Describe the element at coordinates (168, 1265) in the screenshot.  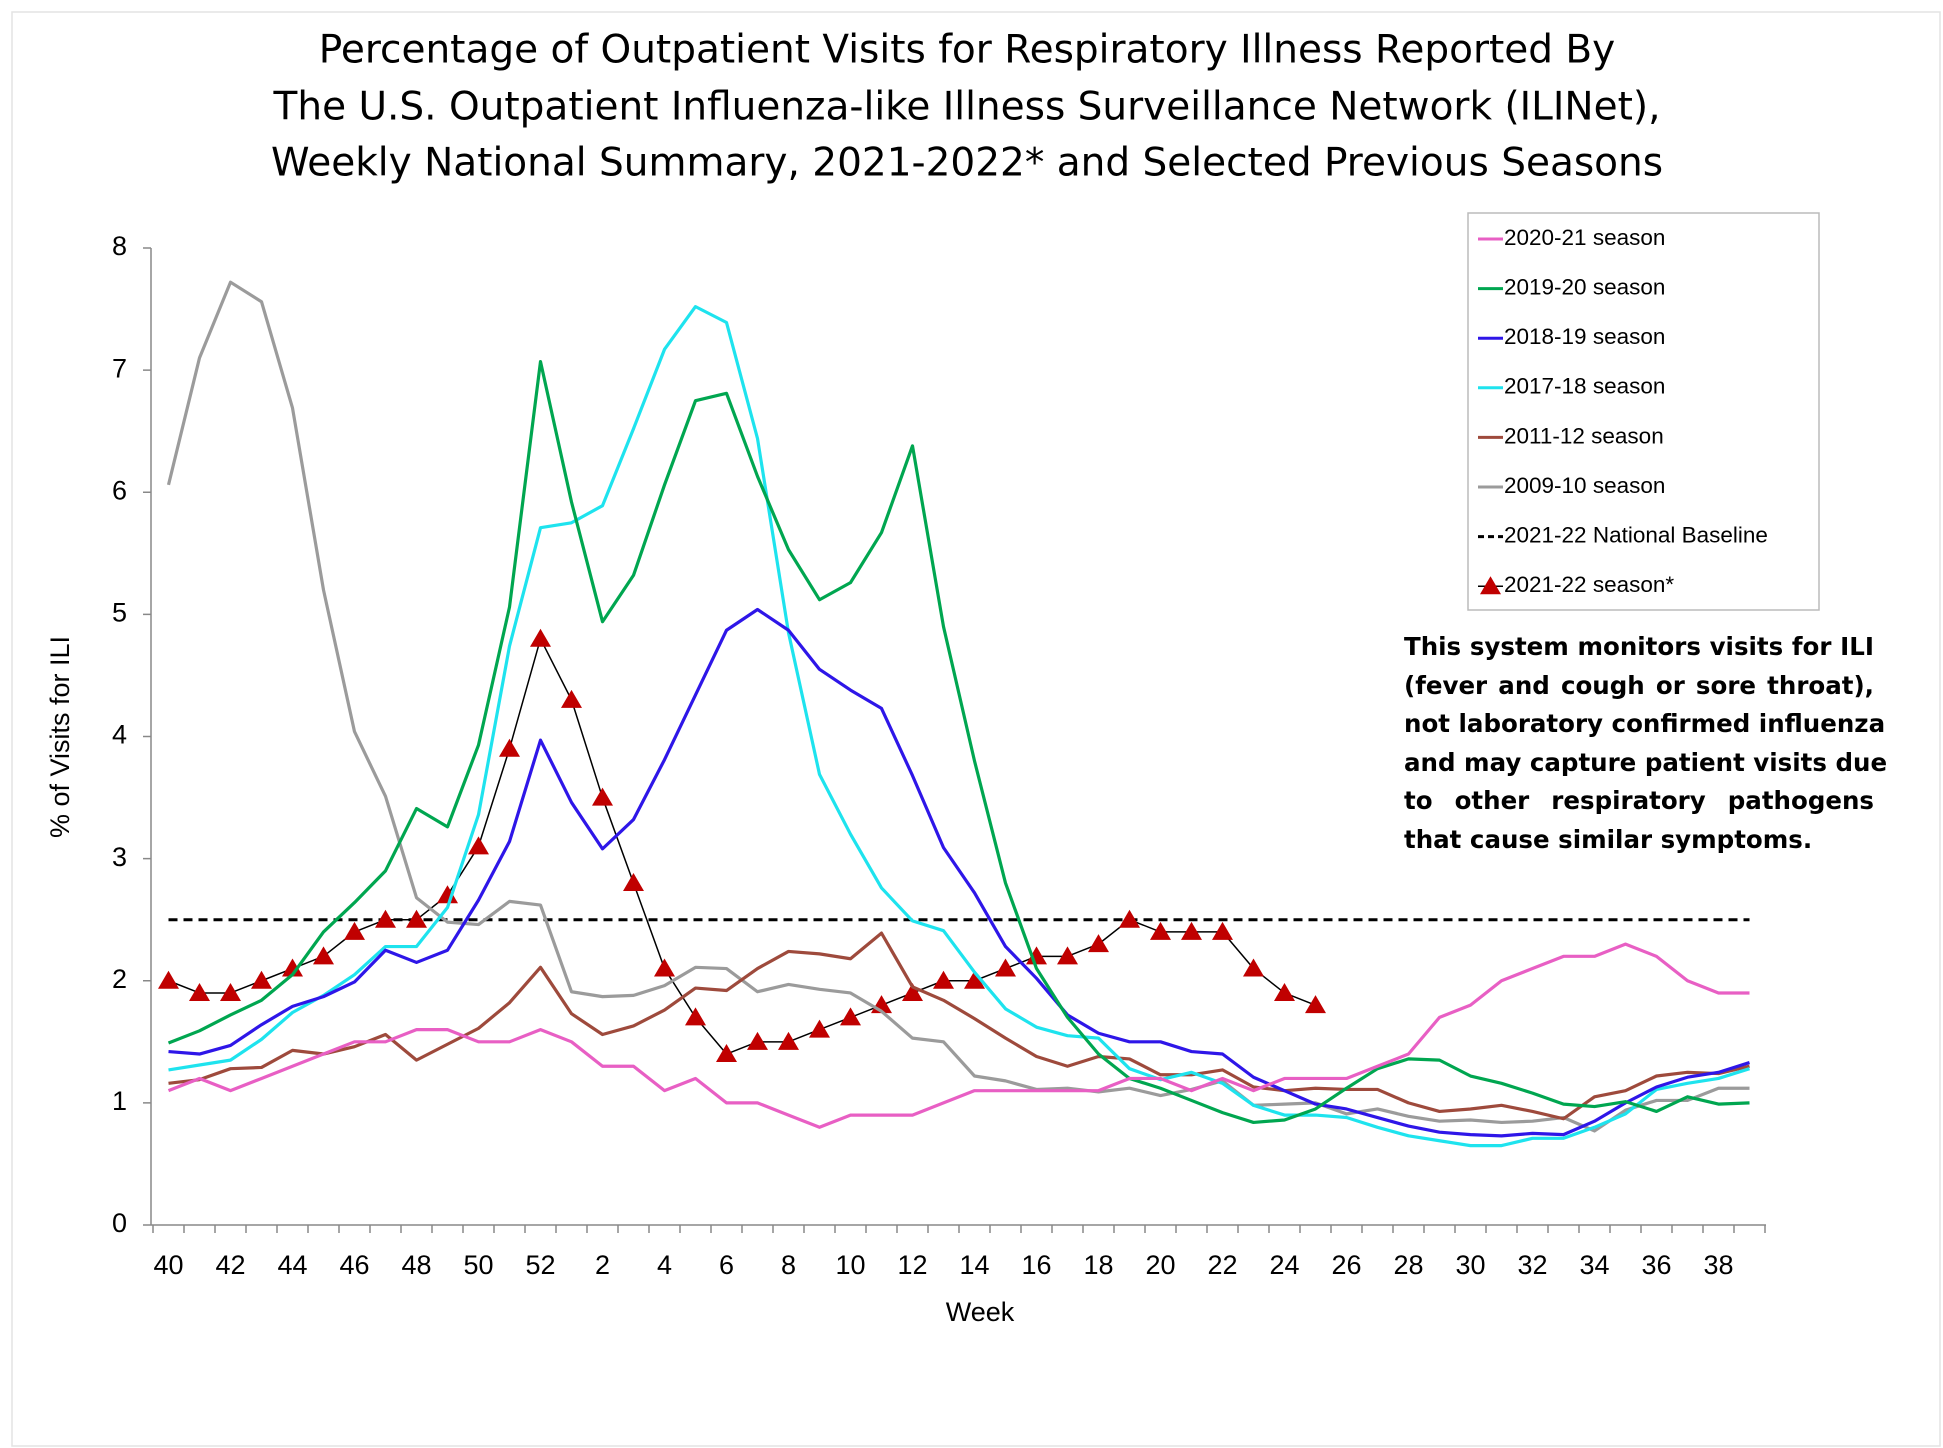
I see `x-tick-label: 40` at that location.